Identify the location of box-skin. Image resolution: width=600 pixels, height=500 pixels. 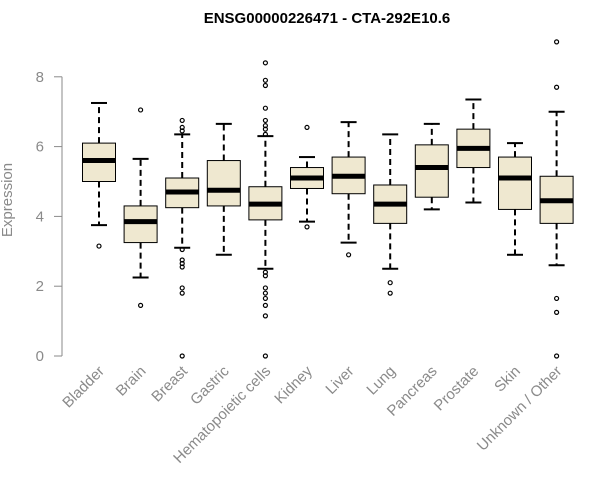
(515, 199).